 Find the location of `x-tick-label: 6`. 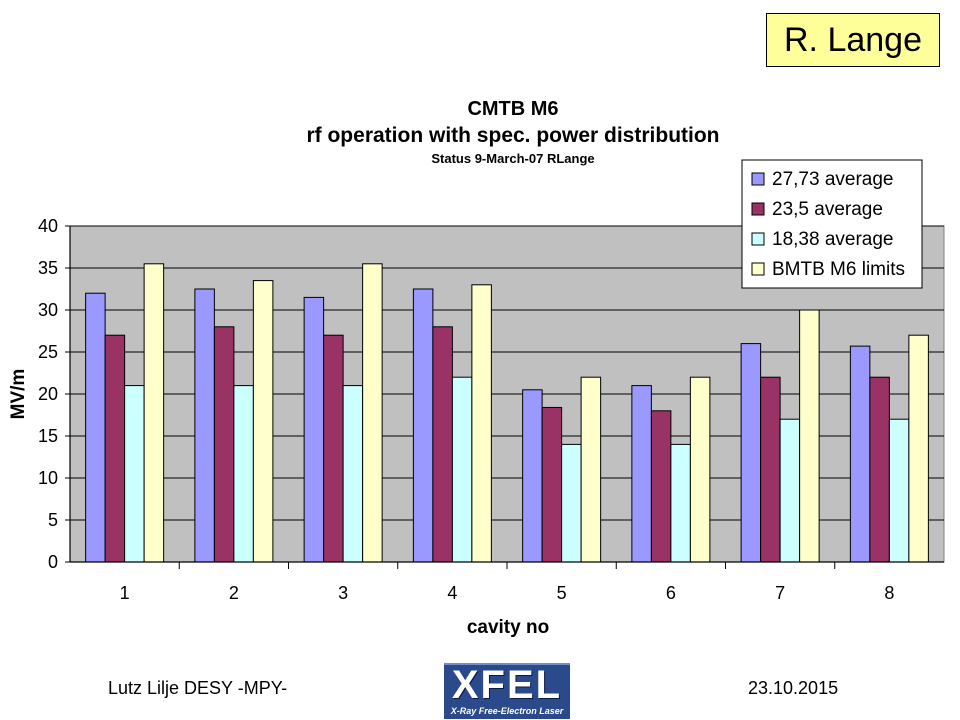

x-tick-label: 6 is located at coordinates (671, 593).